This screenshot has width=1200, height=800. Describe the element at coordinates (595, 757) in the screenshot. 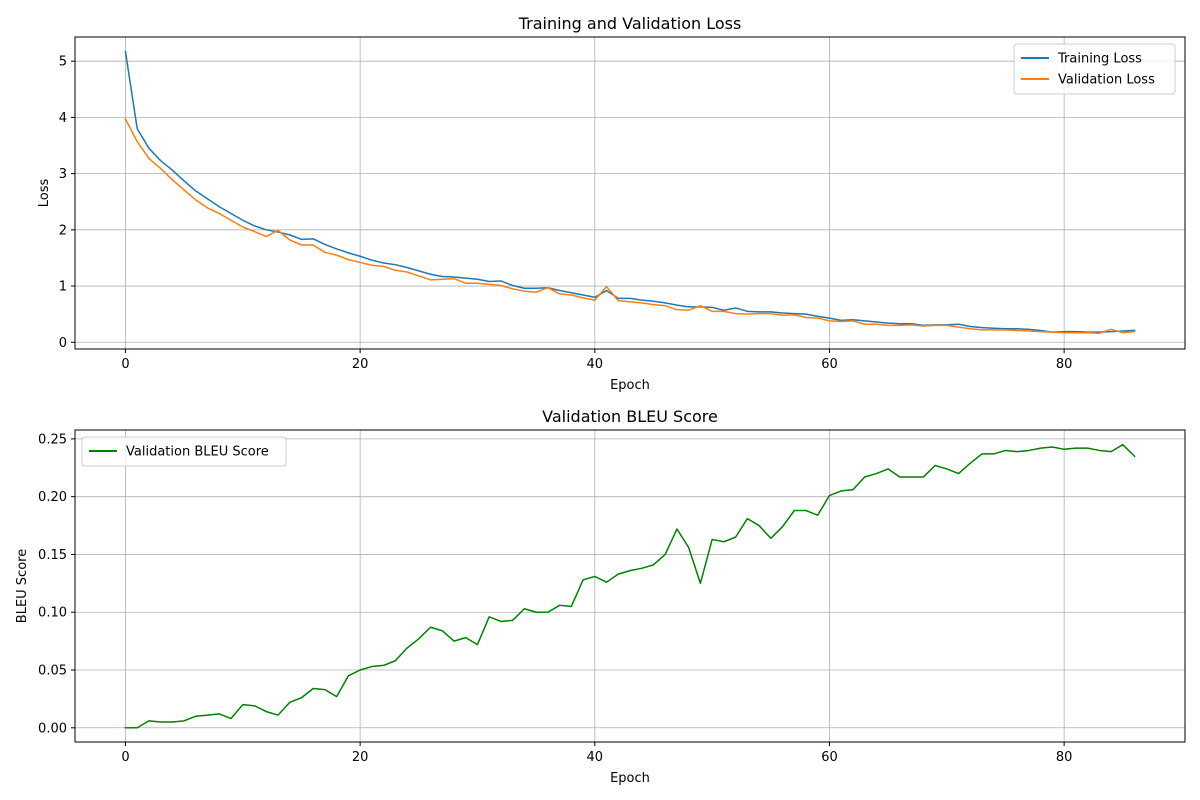

I see `bleu-x-tick-label: 40` at that location.